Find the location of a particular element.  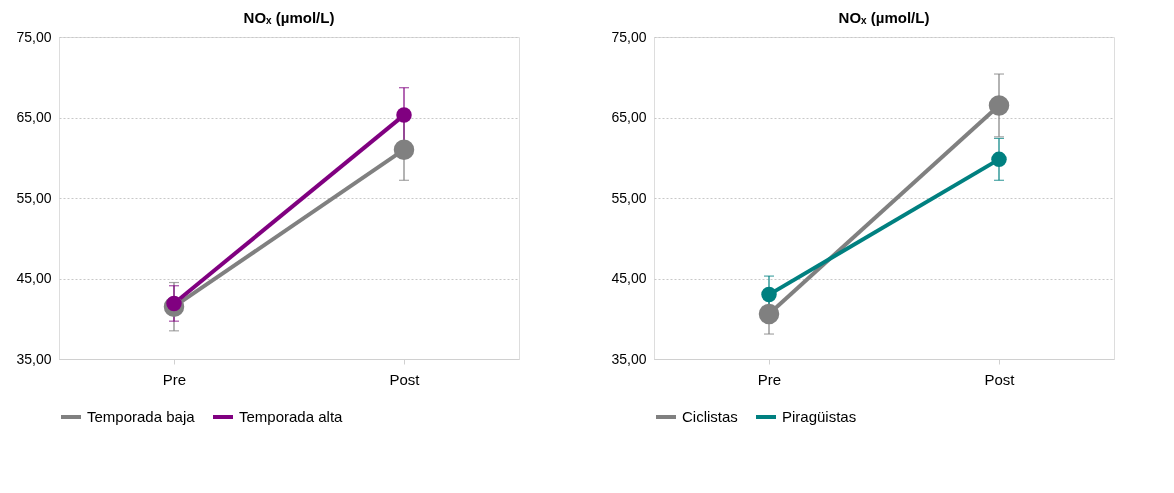

legend-label: Piragüistas is located at coordinates (819, 416).